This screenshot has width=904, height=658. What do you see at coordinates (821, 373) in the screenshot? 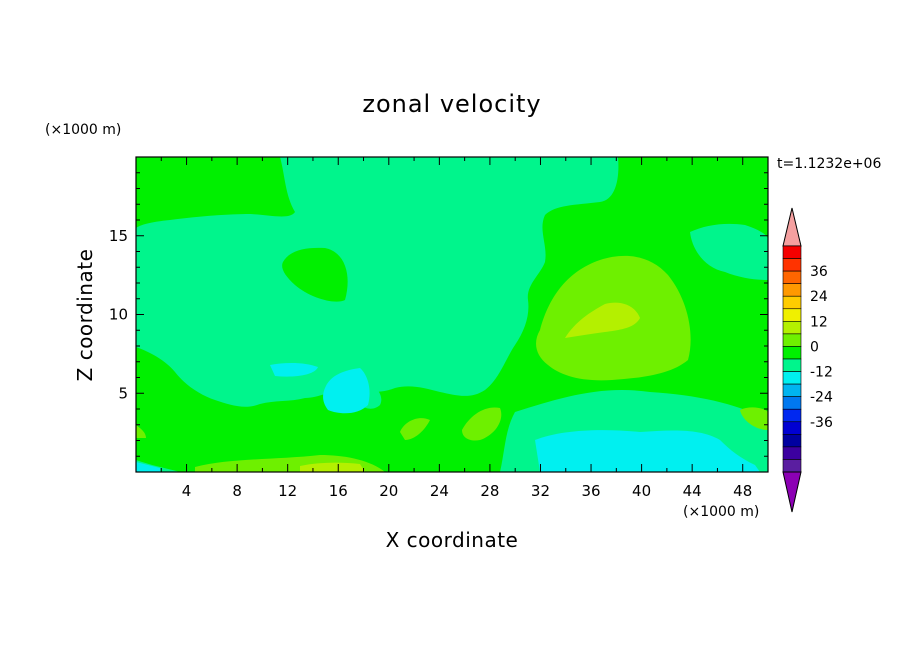
I see `colorbar-tick-label: -12` at bounding box center [821, 373].